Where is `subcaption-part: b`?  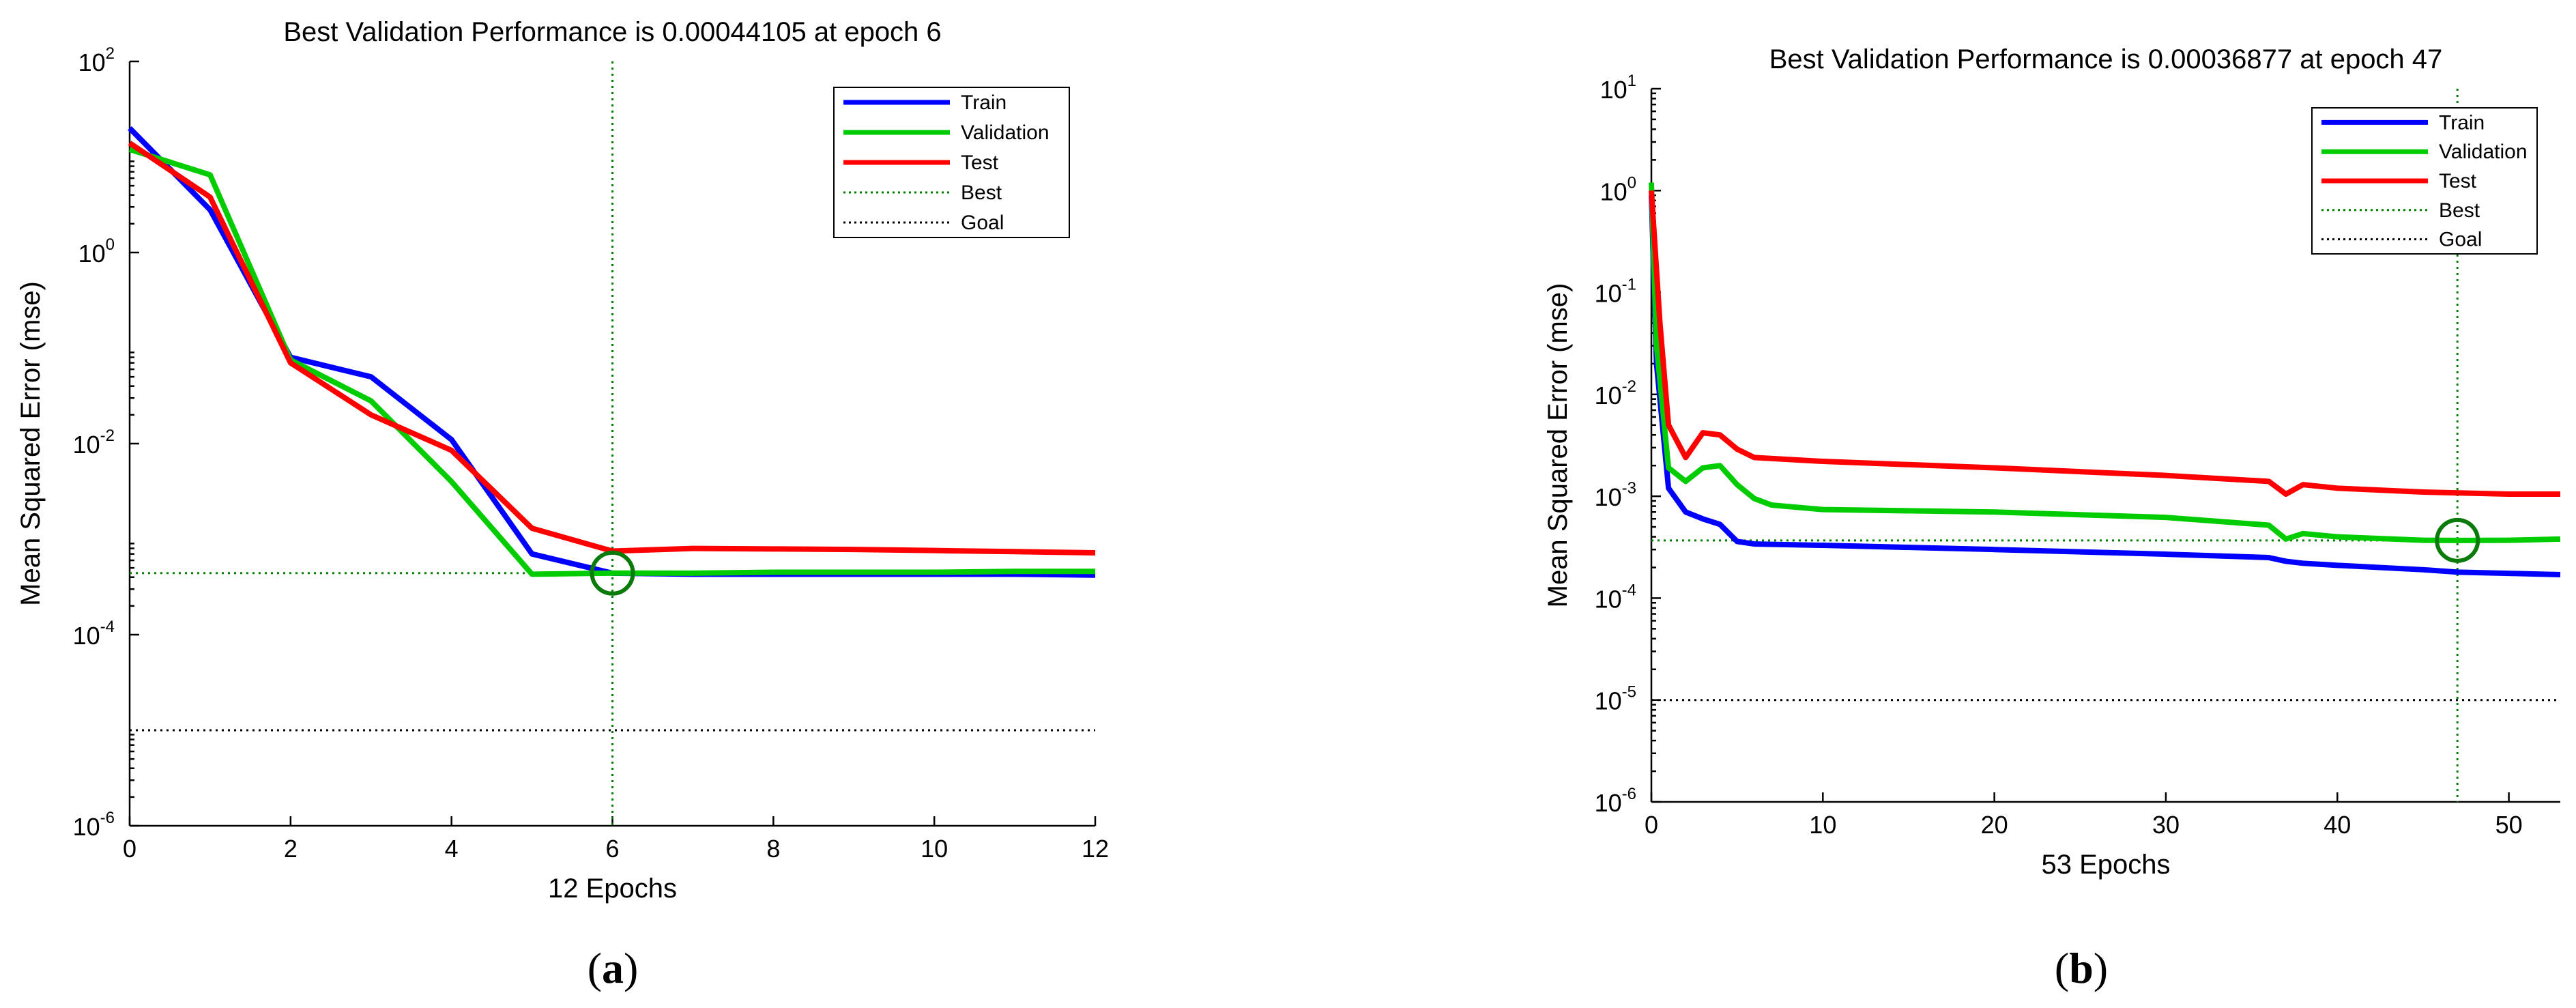 subcaption-part: b is located at coordinates (2081, 968).